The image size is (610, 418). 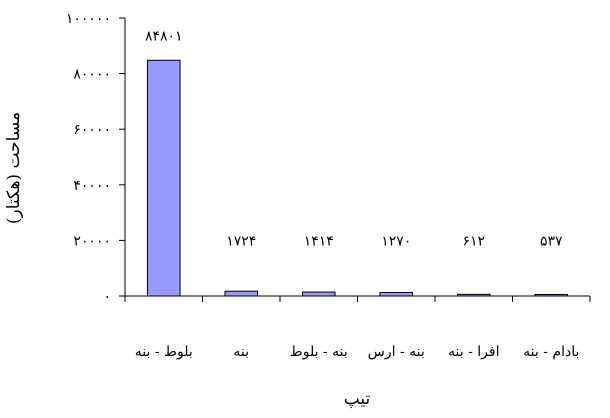 What do you see at coordinates (396, 352) in the screenshot?
I see `category-label: بنه - ارس` at bounding box center [396, 352].